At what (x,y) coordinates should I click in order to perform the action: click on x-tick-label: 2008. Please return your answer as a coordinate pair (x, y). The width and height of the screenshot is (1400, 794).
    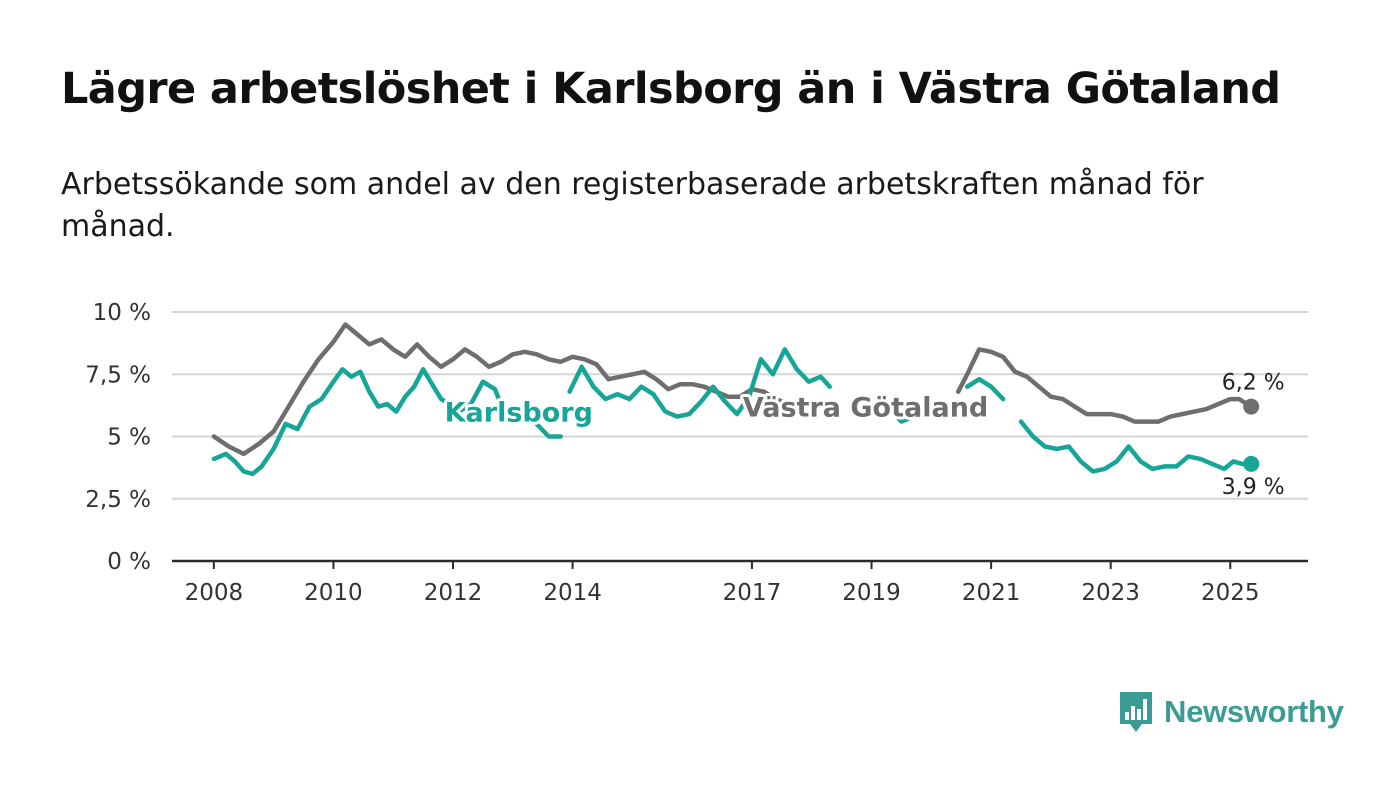
    Looking at the image, I should click on (214, 593).